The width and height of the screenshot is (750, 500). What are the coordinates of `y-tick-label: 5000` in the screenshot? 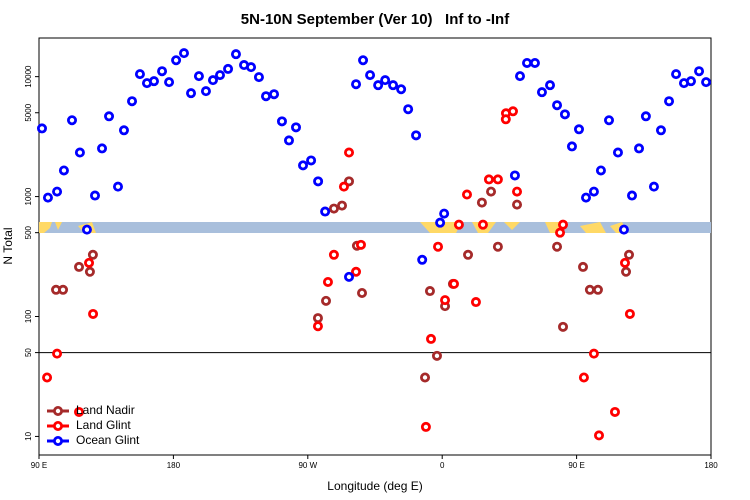 It's located at (28, 112).